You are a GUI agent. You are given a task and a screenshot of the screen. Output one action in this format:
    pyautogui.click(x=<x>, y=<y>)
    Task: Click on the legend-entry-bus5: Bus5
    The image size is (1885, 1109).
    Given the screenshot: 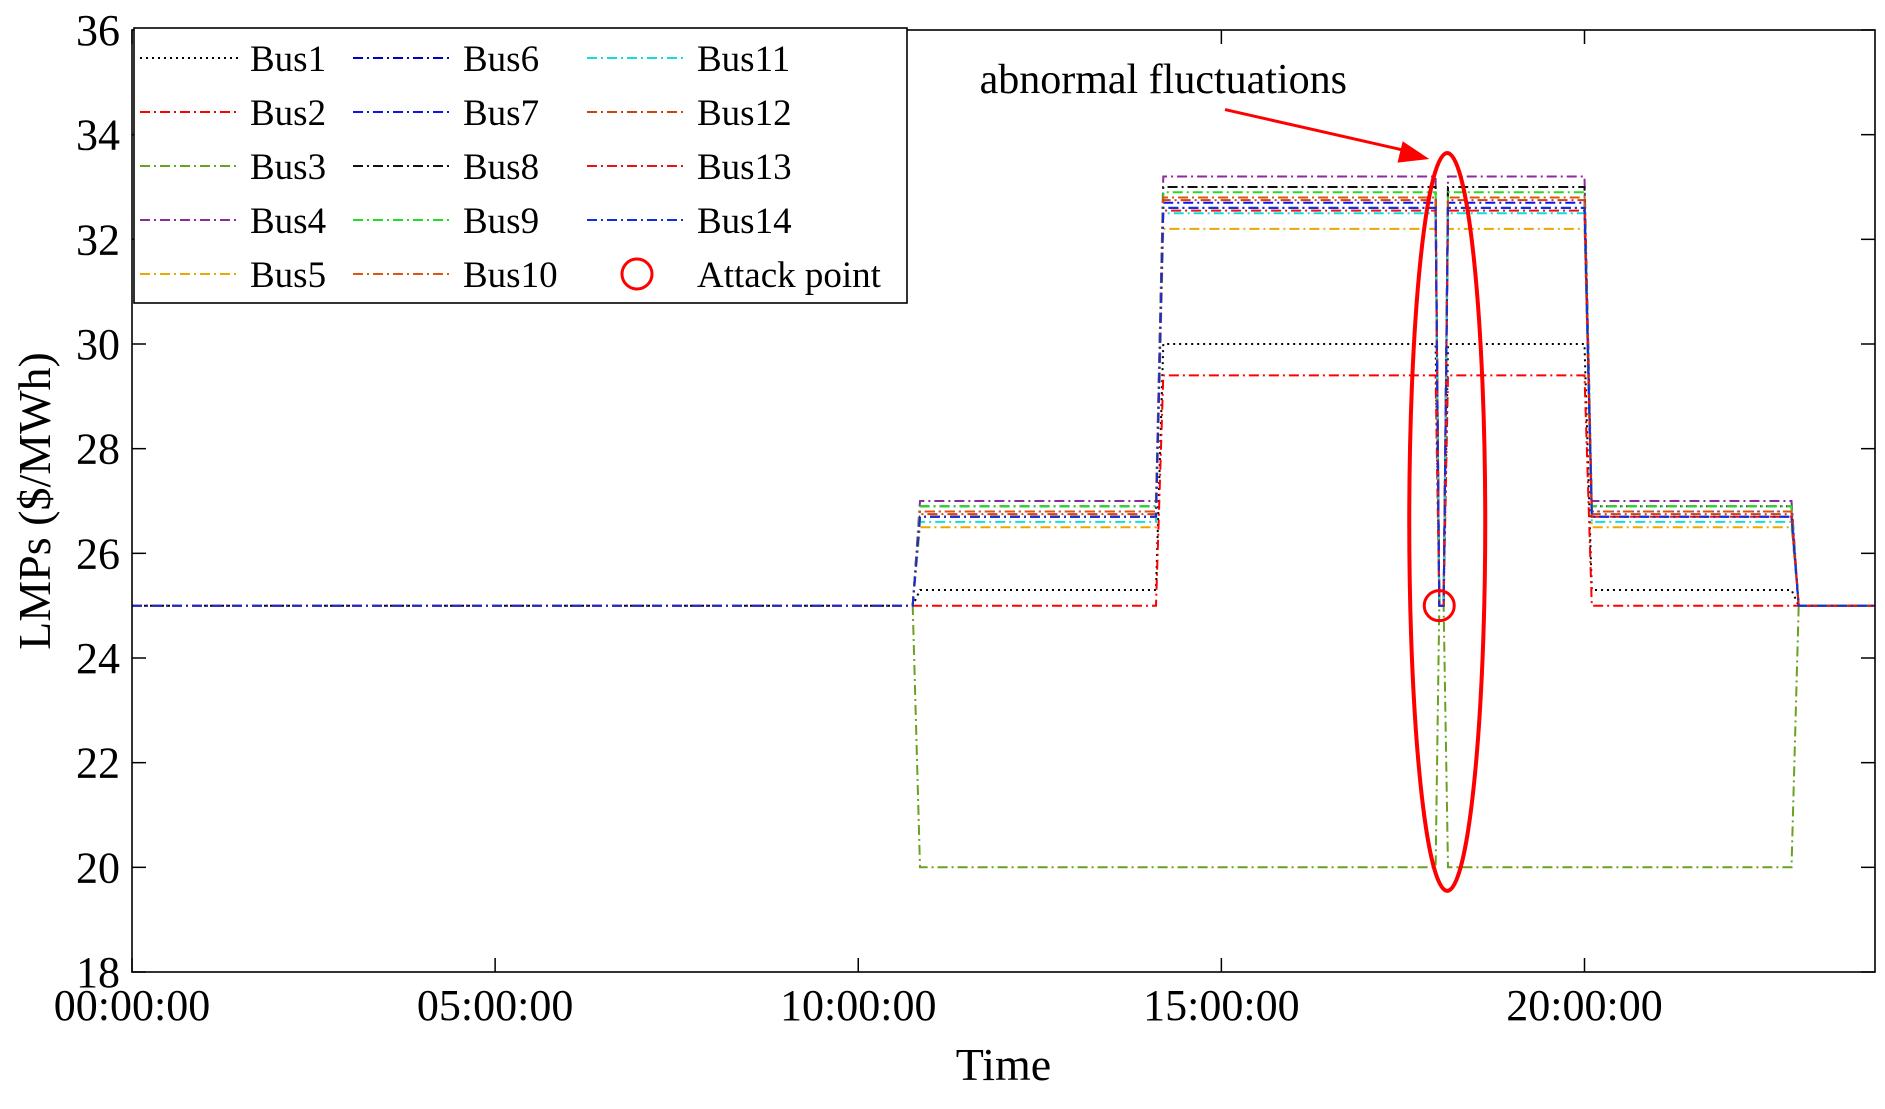 What is the action you would take?
    pyautogui.click(x=233, y=275)
    